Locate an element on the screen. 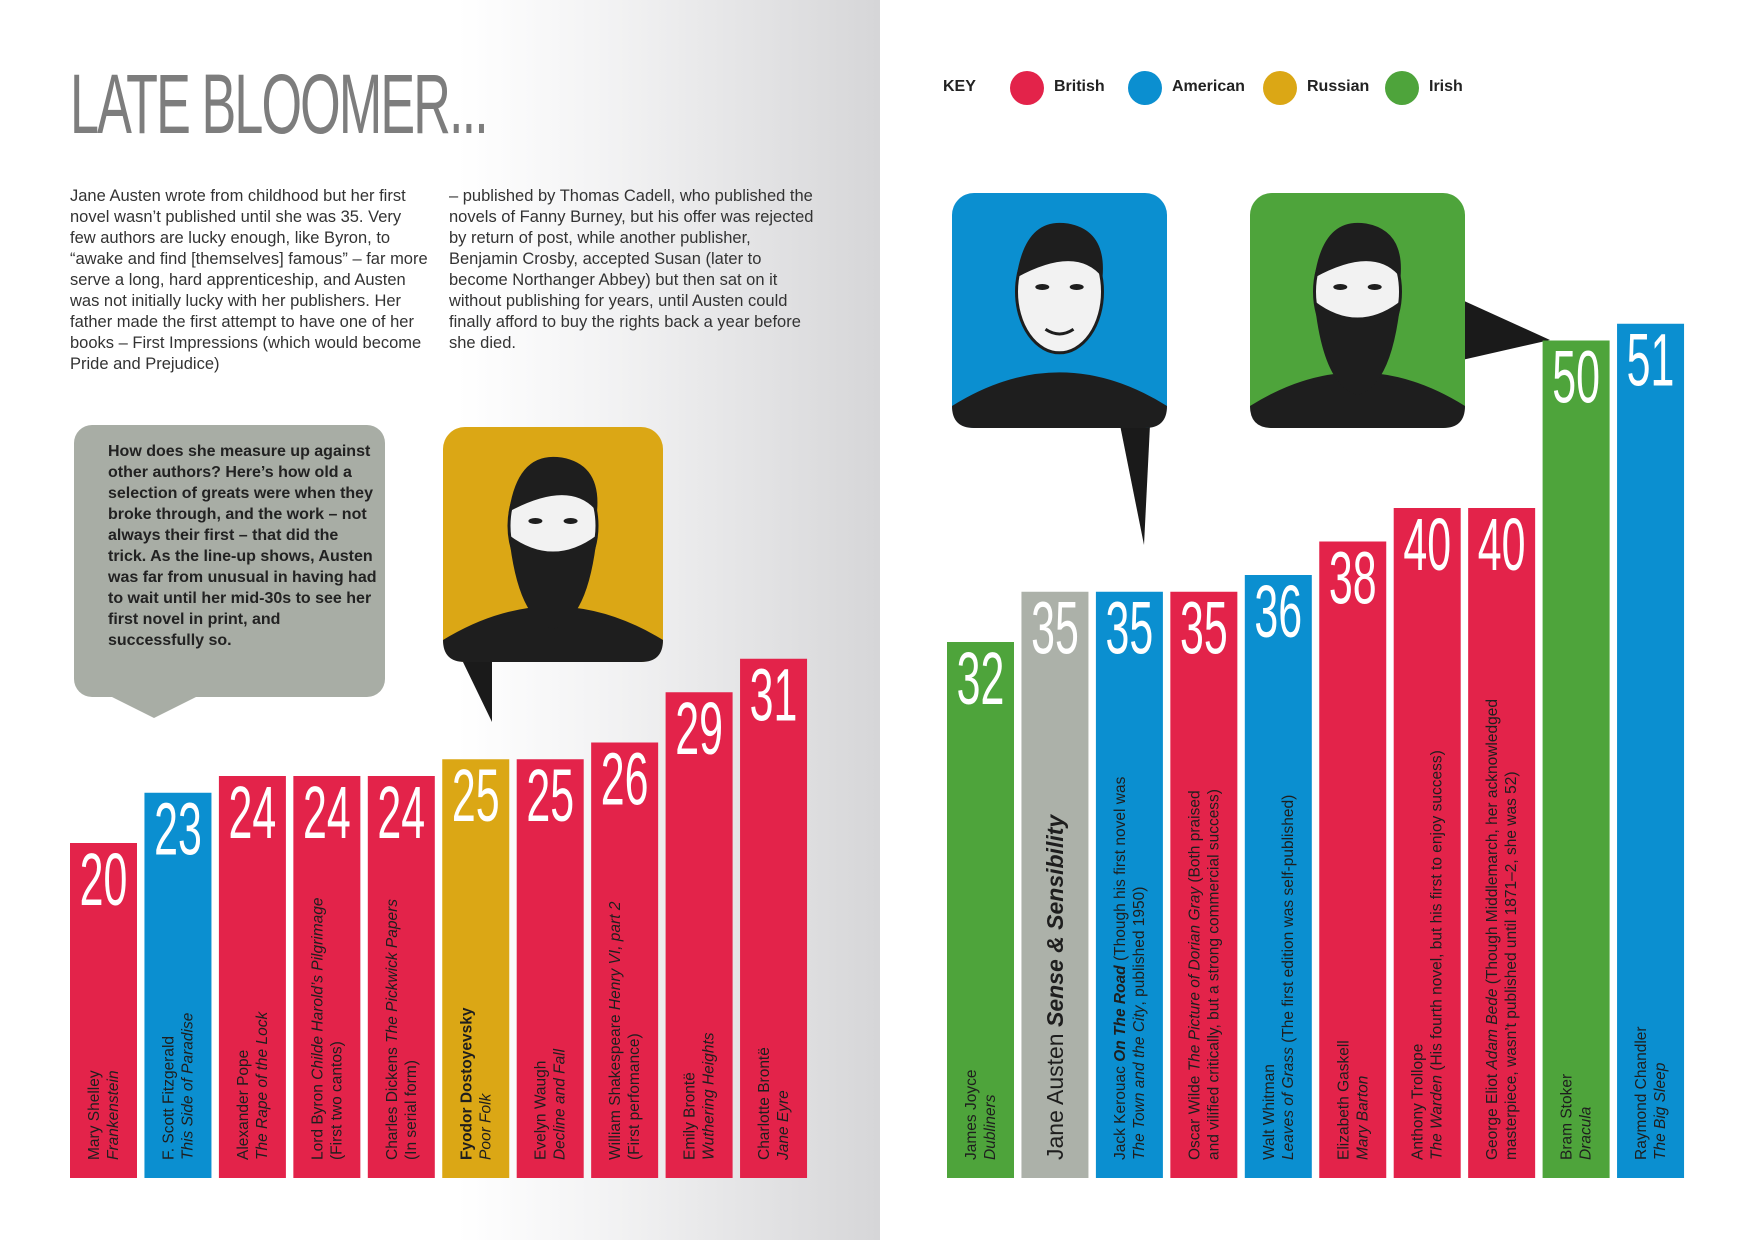  key-american-label: American is located at coordinates (1208, 86).